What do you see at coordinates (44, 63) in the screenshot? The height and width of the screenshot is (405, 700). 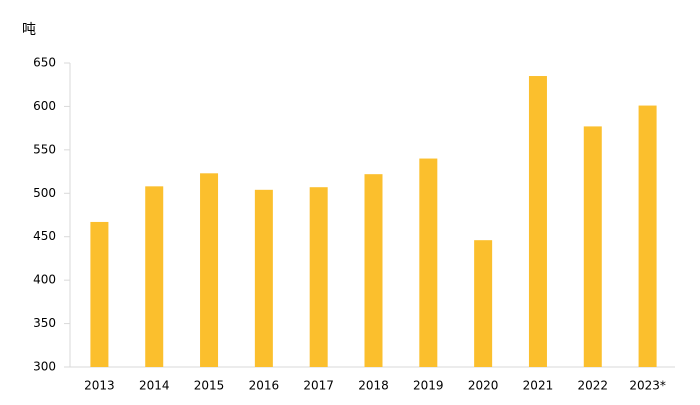 I see `y-tick-label: 650` at bounding box center [44, 63].